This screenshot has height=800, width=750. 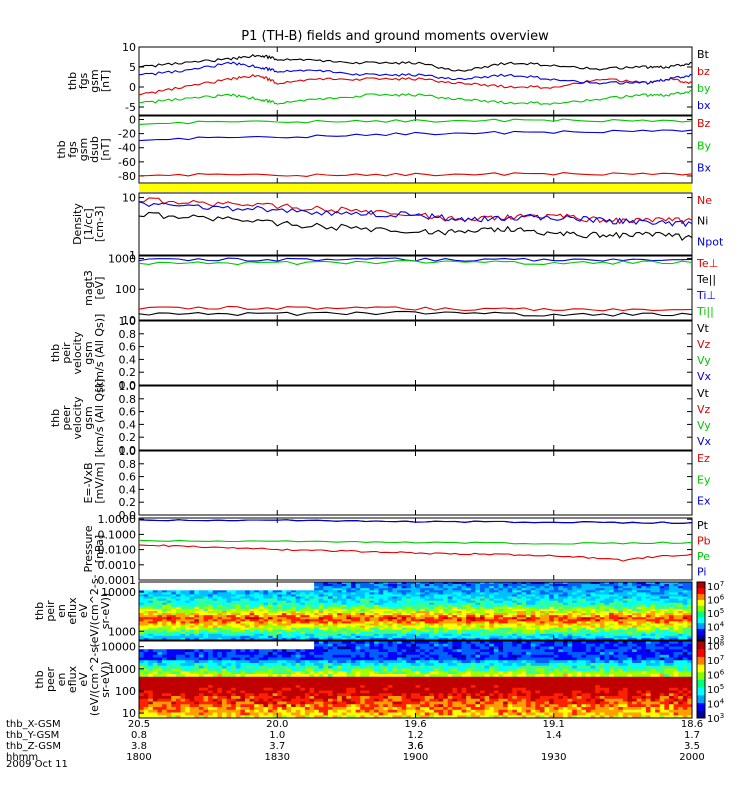 I want to click on colorbar-label: 103, so click(x=715, y=640).